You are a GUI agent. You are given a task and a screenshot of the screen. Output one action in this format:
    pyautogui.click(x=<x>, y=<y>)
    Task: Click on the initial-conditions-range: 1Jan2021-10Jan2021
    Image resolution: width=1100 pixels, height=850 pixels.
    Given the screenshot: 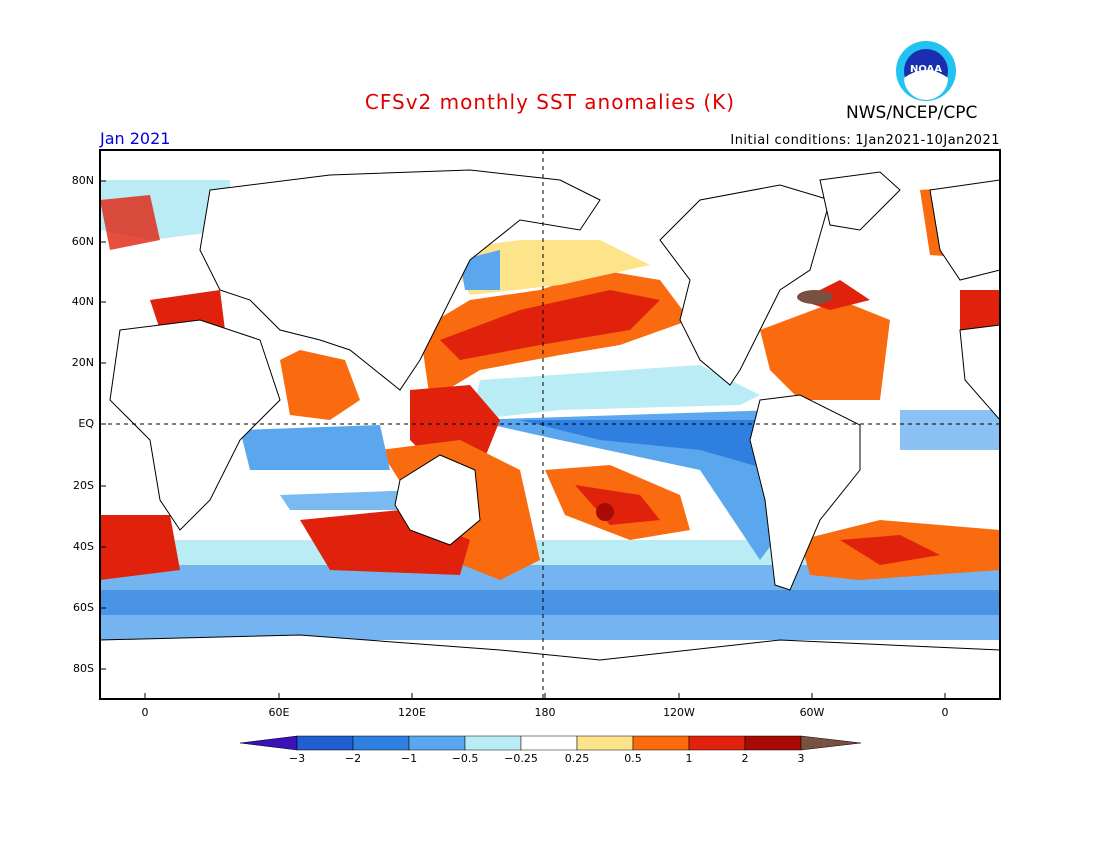 What is the action you would take?
    pyautogui.click(x=927, y=140)
    